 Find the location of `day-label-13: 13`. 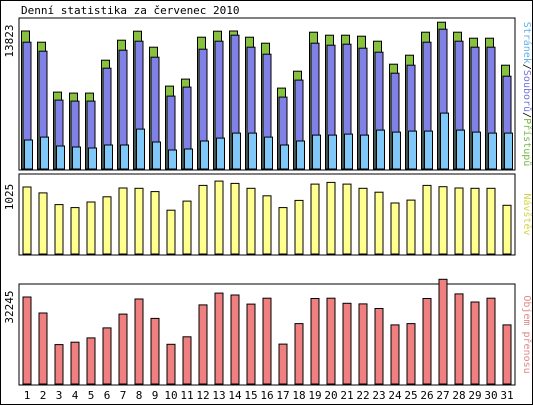

day-label-13: 13 is located at coordinates (218, 395).